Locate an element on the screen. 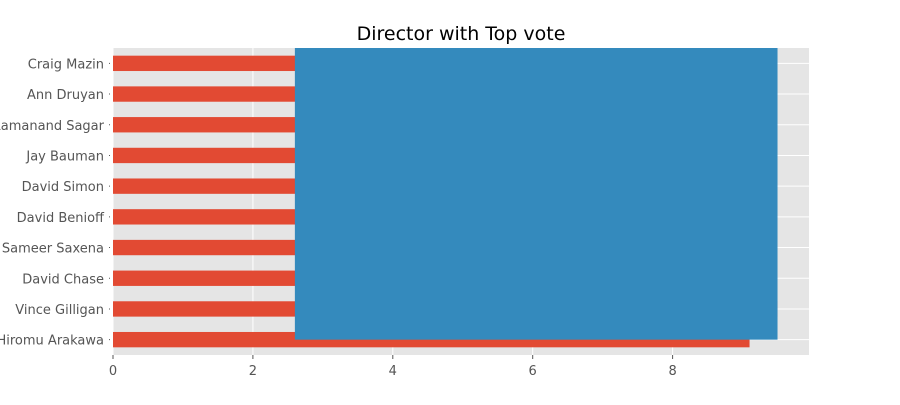 The height and width of the screenshot is (405, 900). x-tick-label: 0 is located at coordinates (113, 371).